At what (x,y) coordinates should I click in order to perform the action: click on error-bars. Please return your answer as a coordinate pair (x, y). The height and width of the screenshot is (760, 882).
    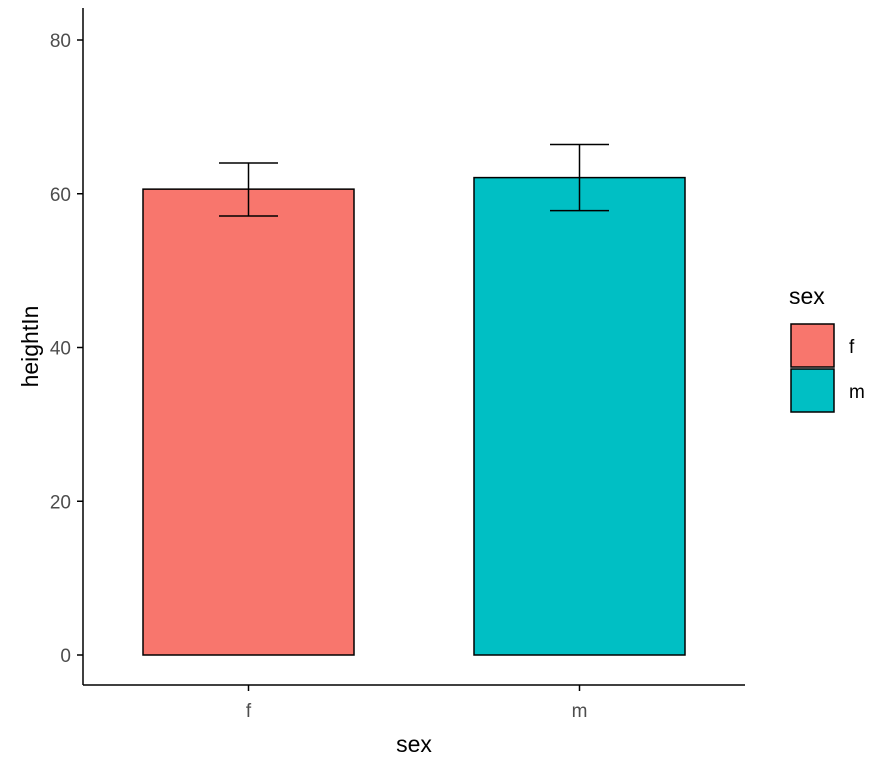
    Looking at the image, I should click on (414, 180).